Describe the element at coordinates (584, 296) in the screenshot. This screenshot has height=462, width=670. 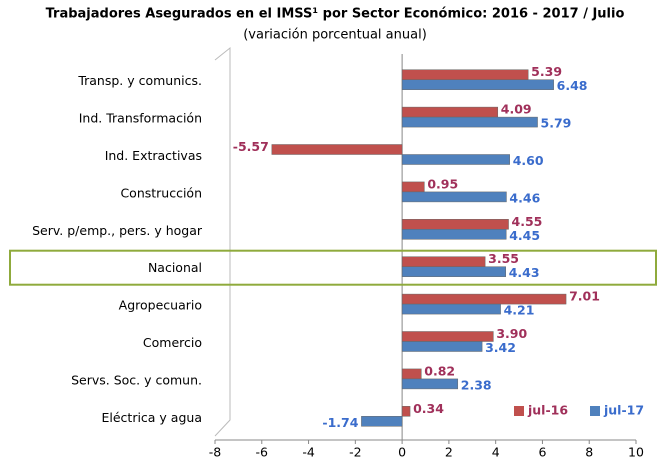
I see `value-label: 7.01` at that location.